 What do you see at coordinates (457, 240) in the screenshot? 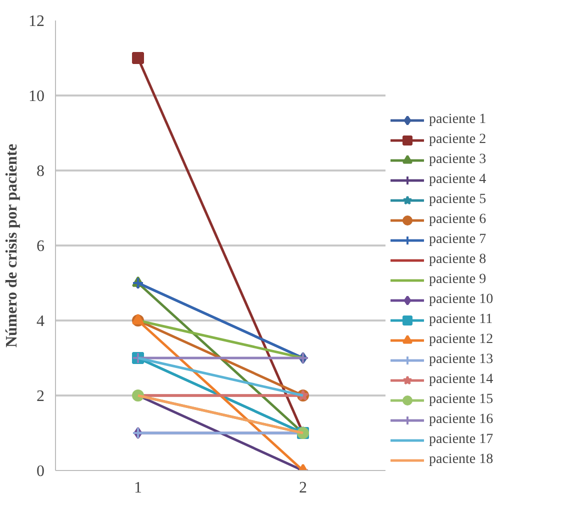
I see `legend-label: paciente 7` at bounding box center [457, 240].